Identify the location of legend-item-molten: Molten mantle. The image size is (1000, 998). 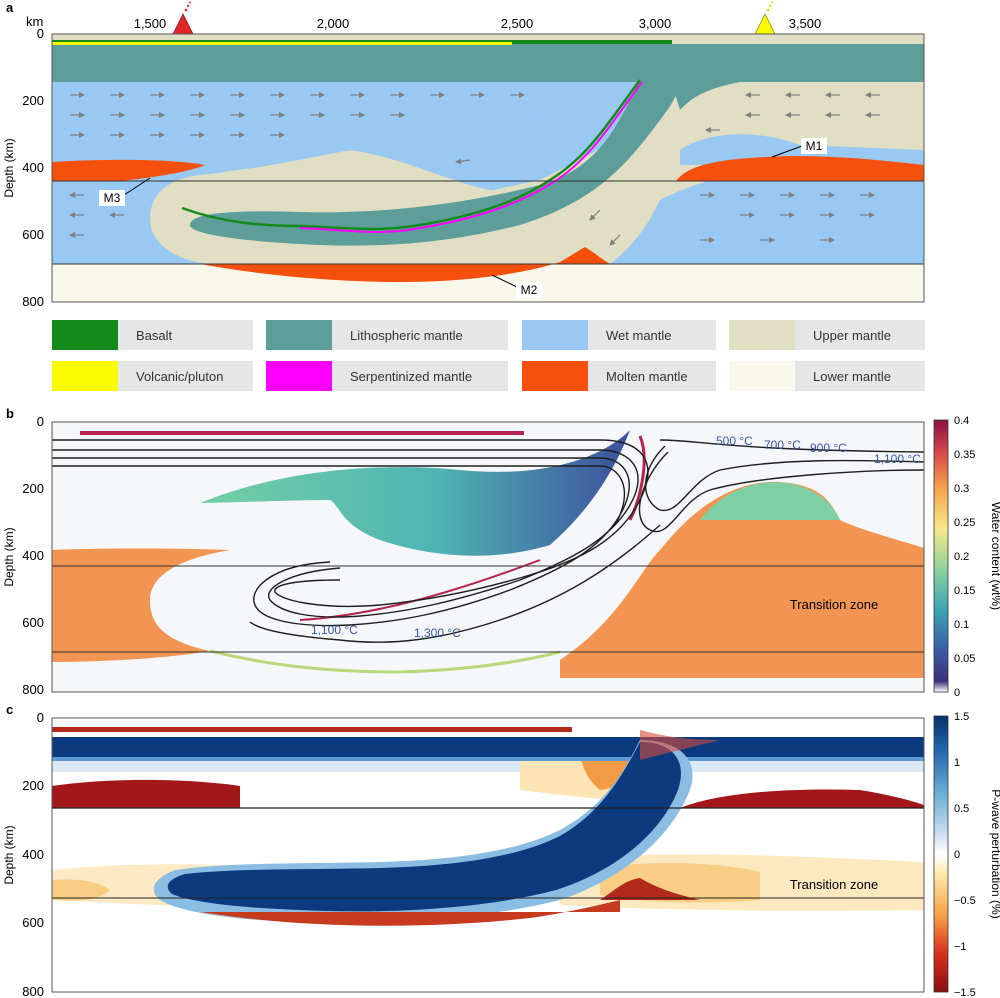
(619, 376).